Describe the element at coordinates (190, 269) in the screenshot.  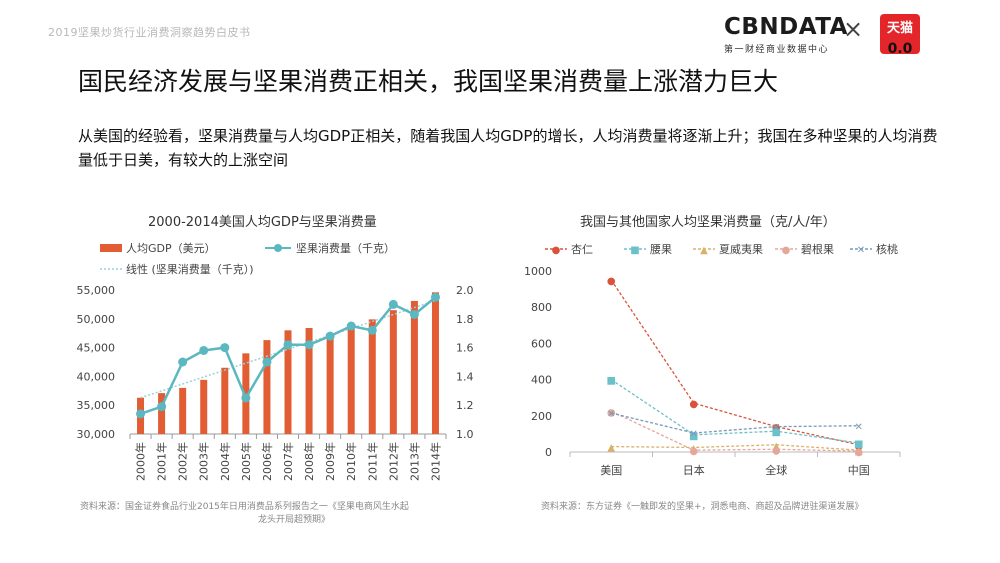
I see `legend-label-trend: 线性 (坚果消费量（千克）)` at that location.